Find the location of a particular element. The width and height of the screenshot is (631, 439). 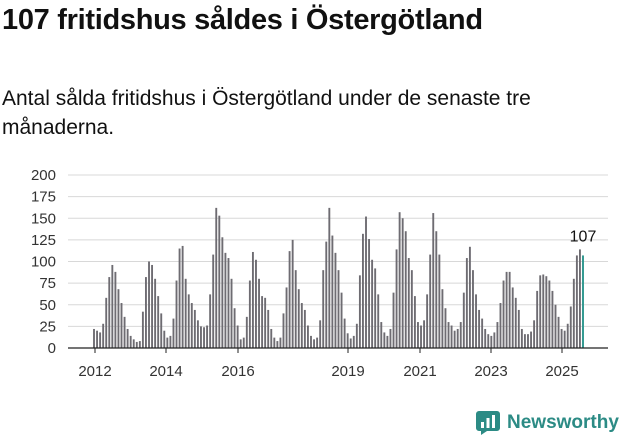

y-tick-label: 0 is located at coordinates (52, 348).